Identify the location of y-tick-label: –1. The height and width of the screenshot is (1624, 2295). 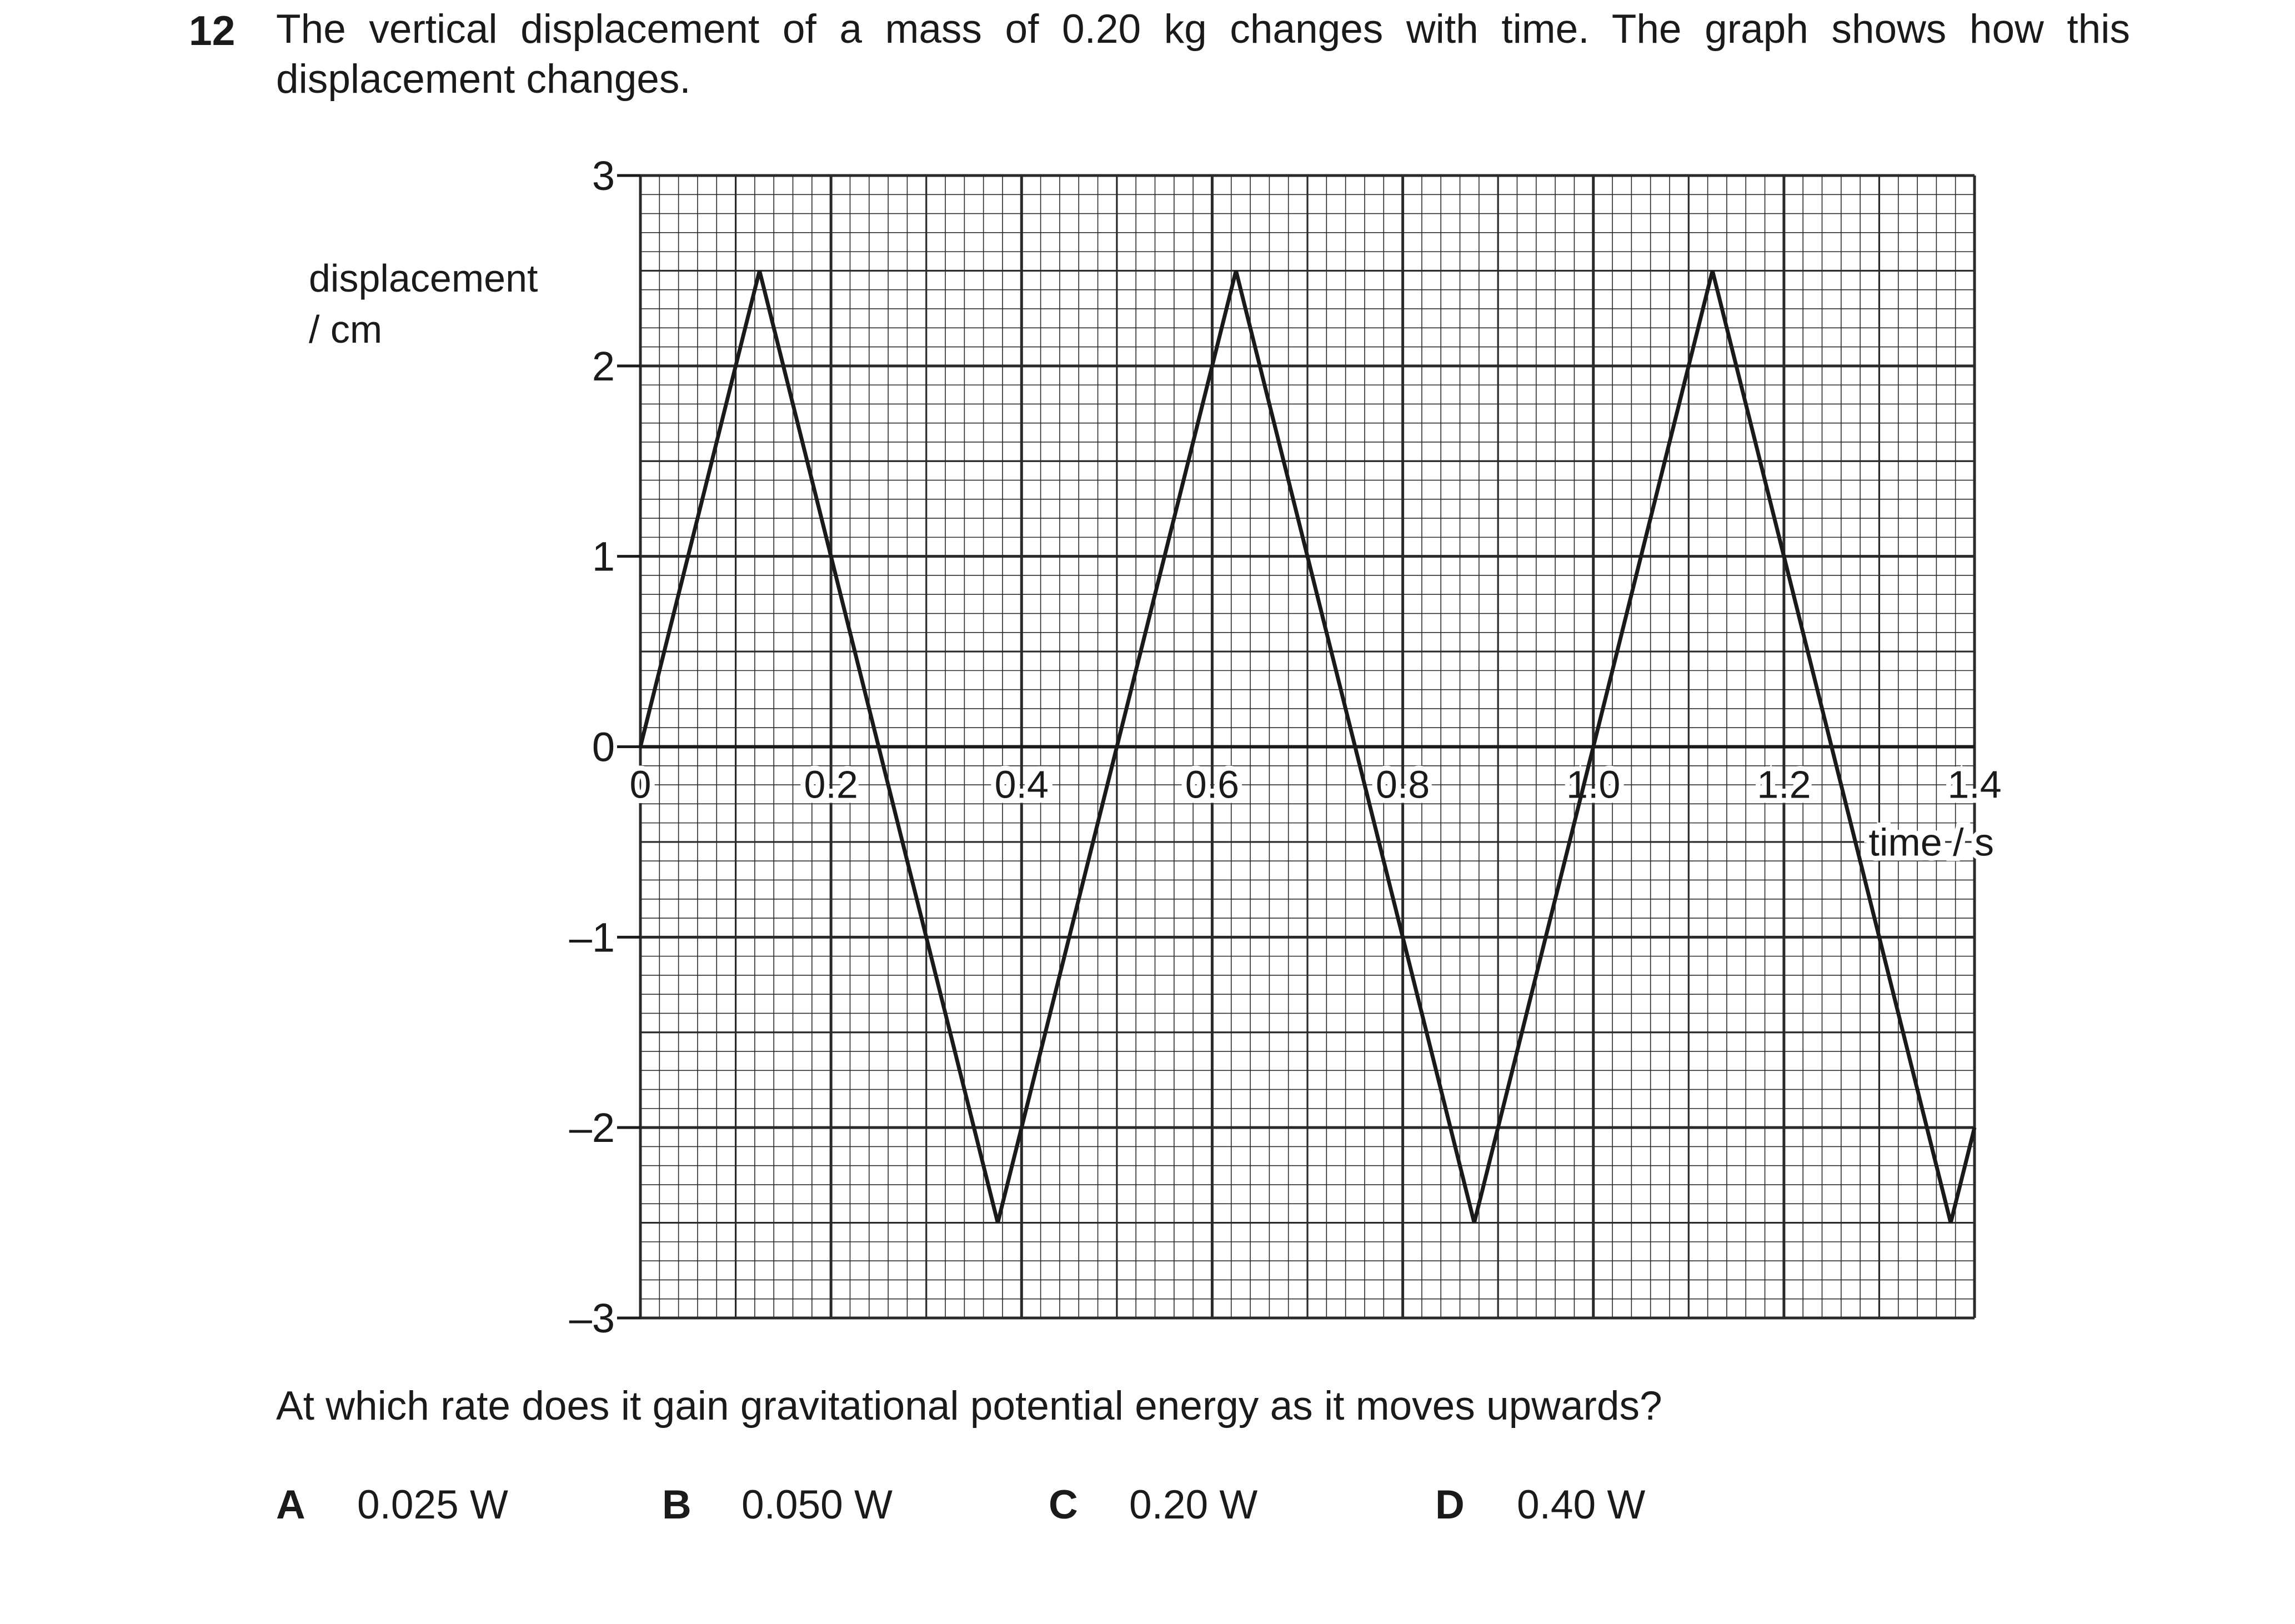
(592, 937).